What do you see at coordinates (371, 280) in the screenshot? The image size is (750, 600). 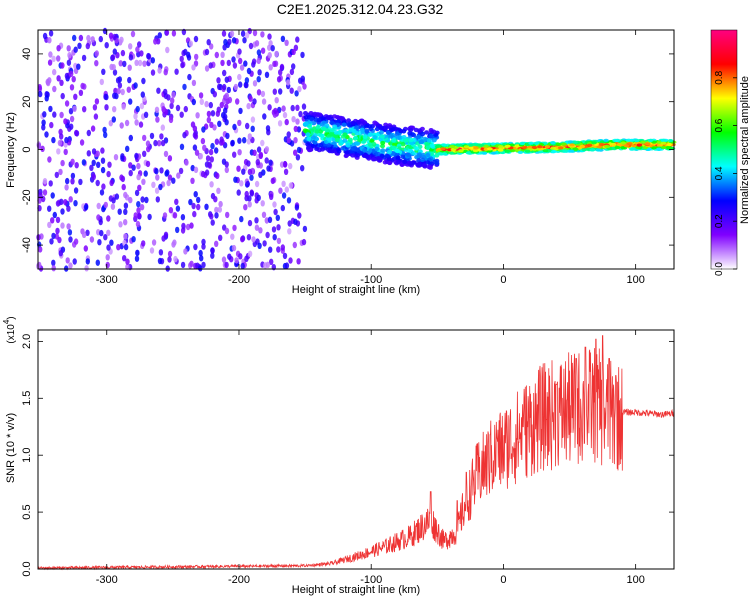 I see `x-tick-label: -100` at bounding box center [371, 280].